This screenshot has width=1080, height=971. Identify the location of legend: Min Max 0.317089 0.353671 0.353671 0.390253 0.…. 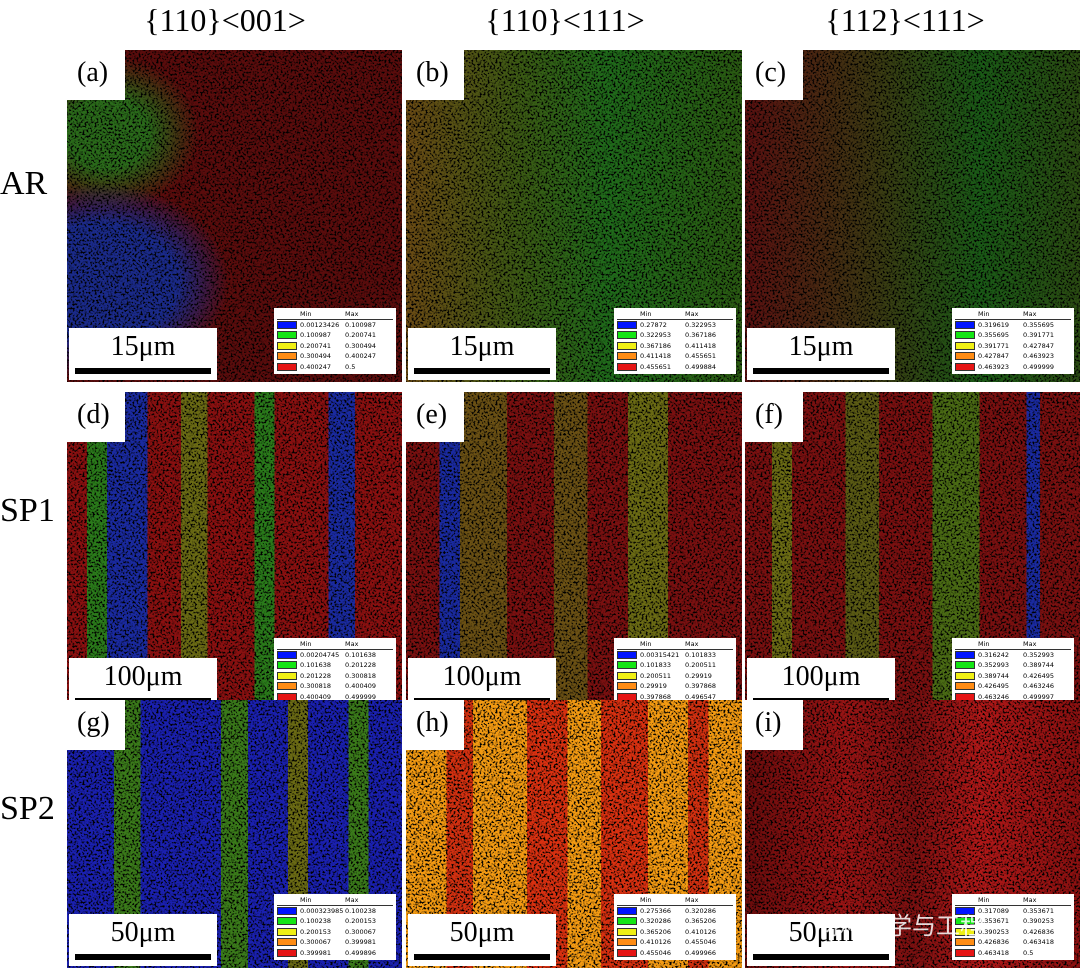
(1013, 926).